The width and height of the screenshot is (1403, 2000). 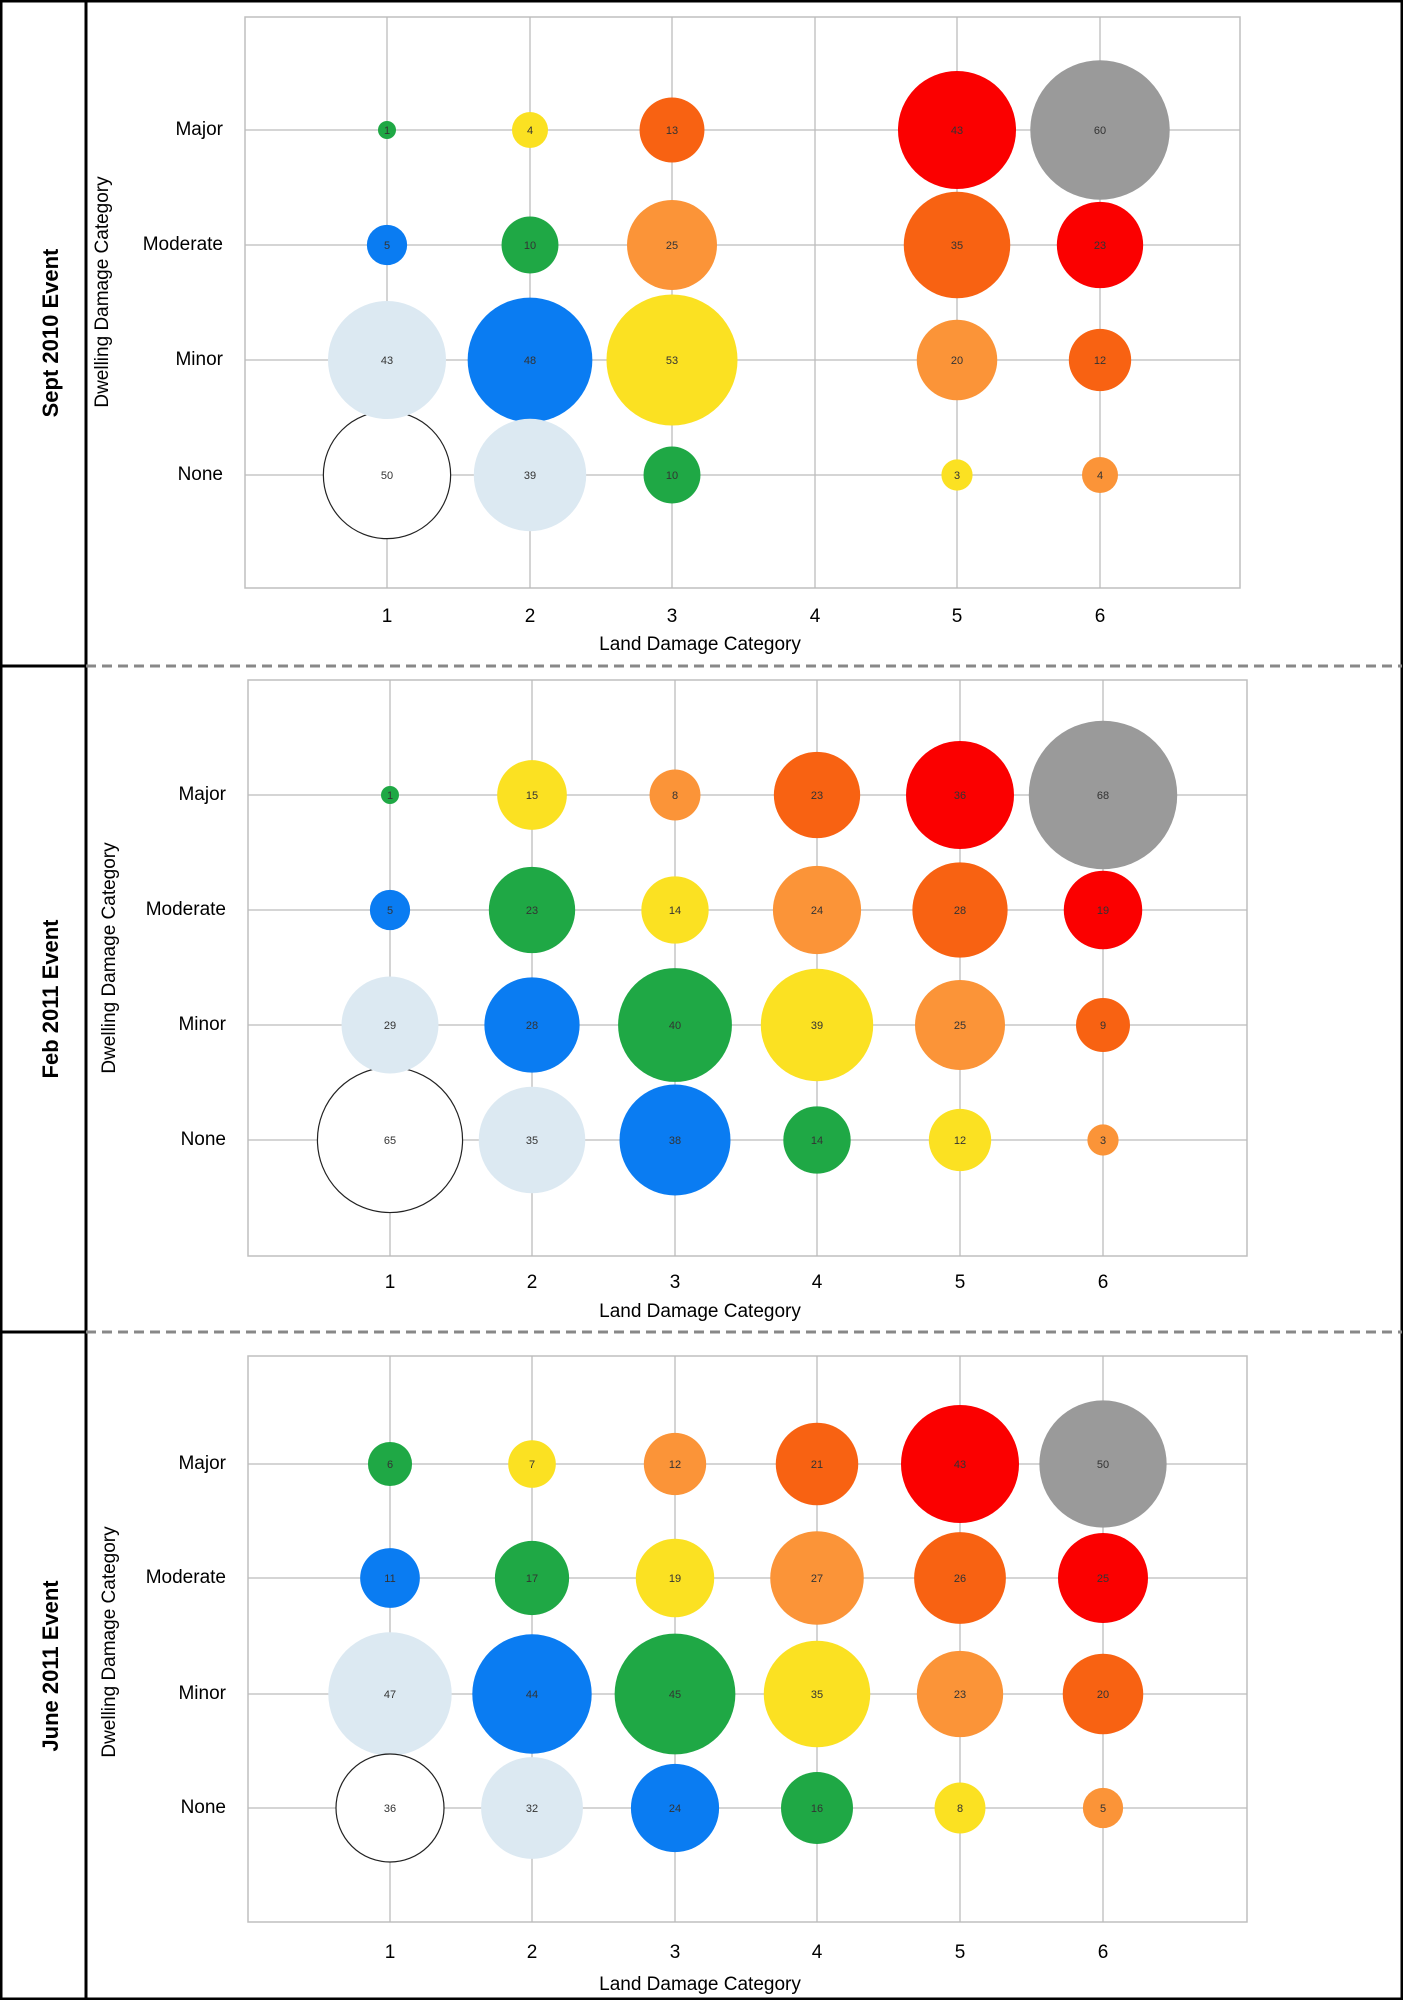 I want to click on bubble-value-label: 17, so click(x=532, y=1579).